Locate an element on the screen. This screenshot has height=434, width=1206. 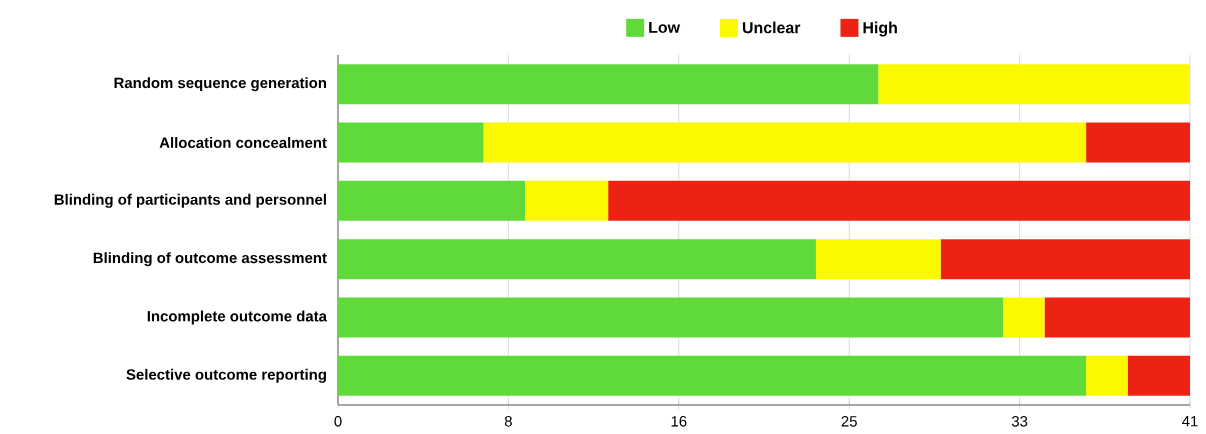
x-tick-label: 8 is located at coordinates (508, 421).